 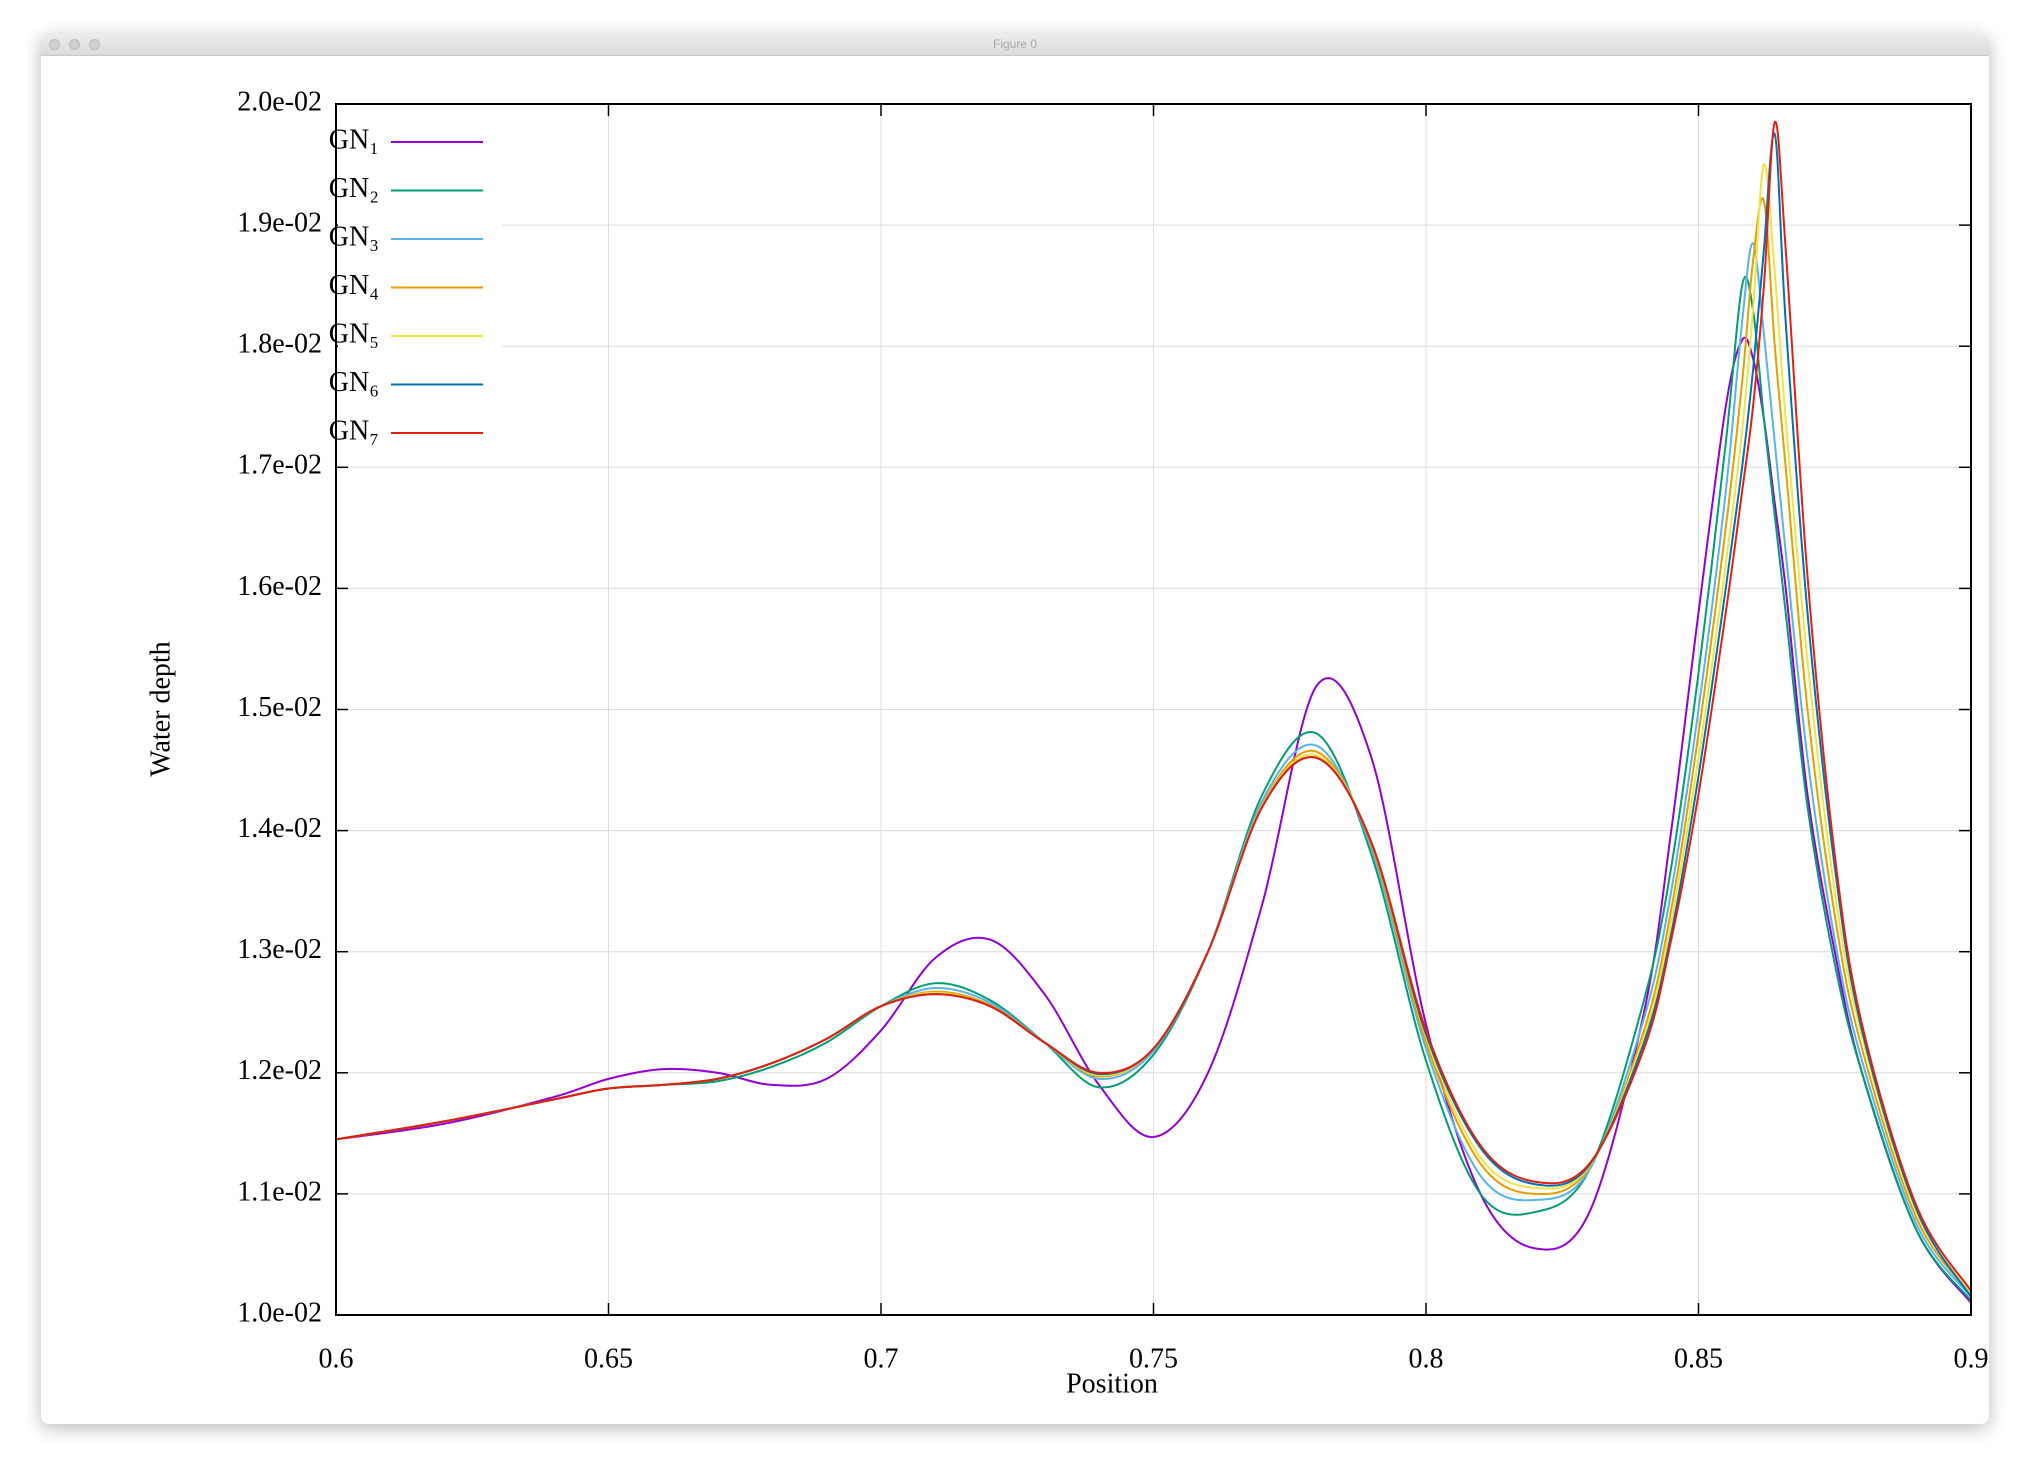 What do you see at coordinates (354, 139) in the screenshot?
I see `legend-label: GN₁` at bounding box center [354, 139].